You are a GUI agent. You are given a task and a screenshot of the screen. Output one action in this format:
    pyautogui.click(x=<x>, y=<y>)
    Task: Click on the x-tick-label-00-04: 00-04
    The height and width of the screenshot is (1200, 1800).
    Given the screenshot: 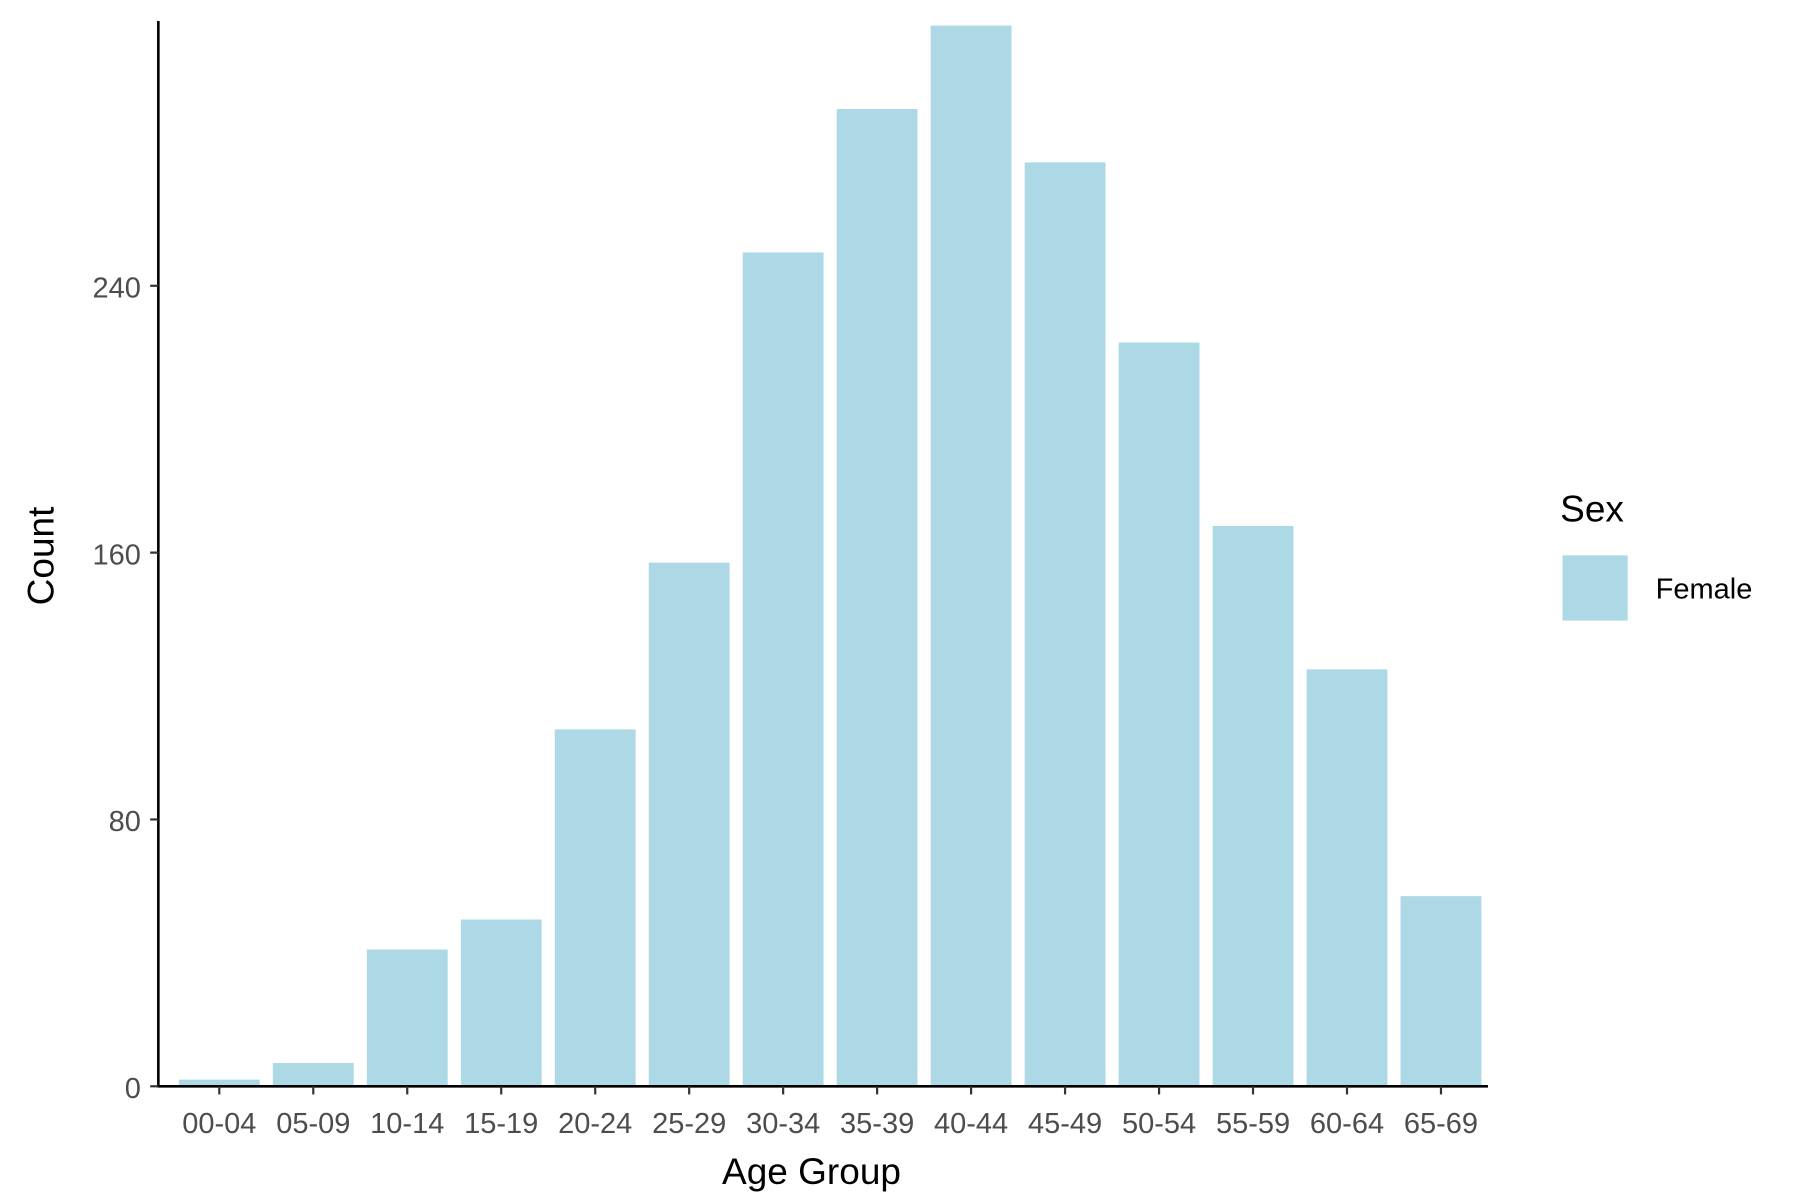 What is the action you would take?
    pyautogui.click(x=219, y=1124)
    